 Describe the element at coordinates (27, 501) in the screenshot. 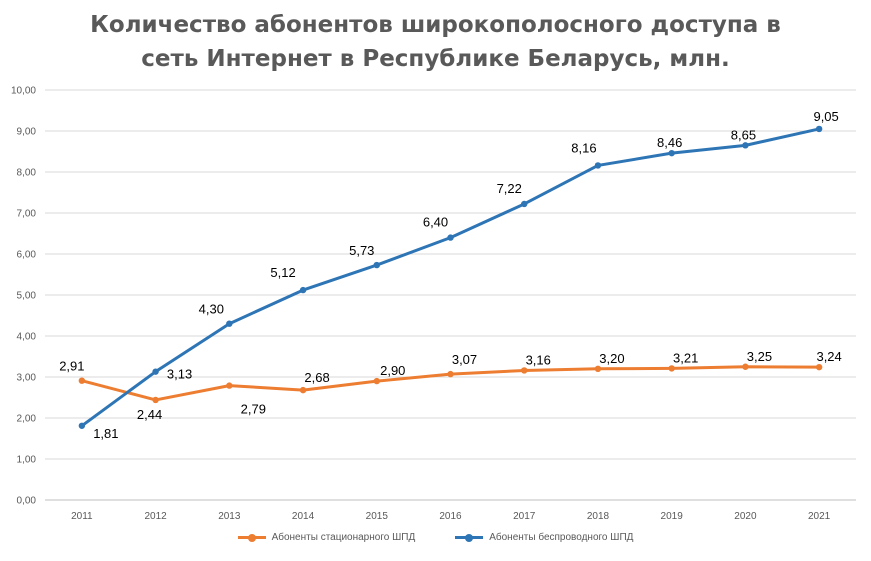

I see `y-tick-label: 0,00` at that location.